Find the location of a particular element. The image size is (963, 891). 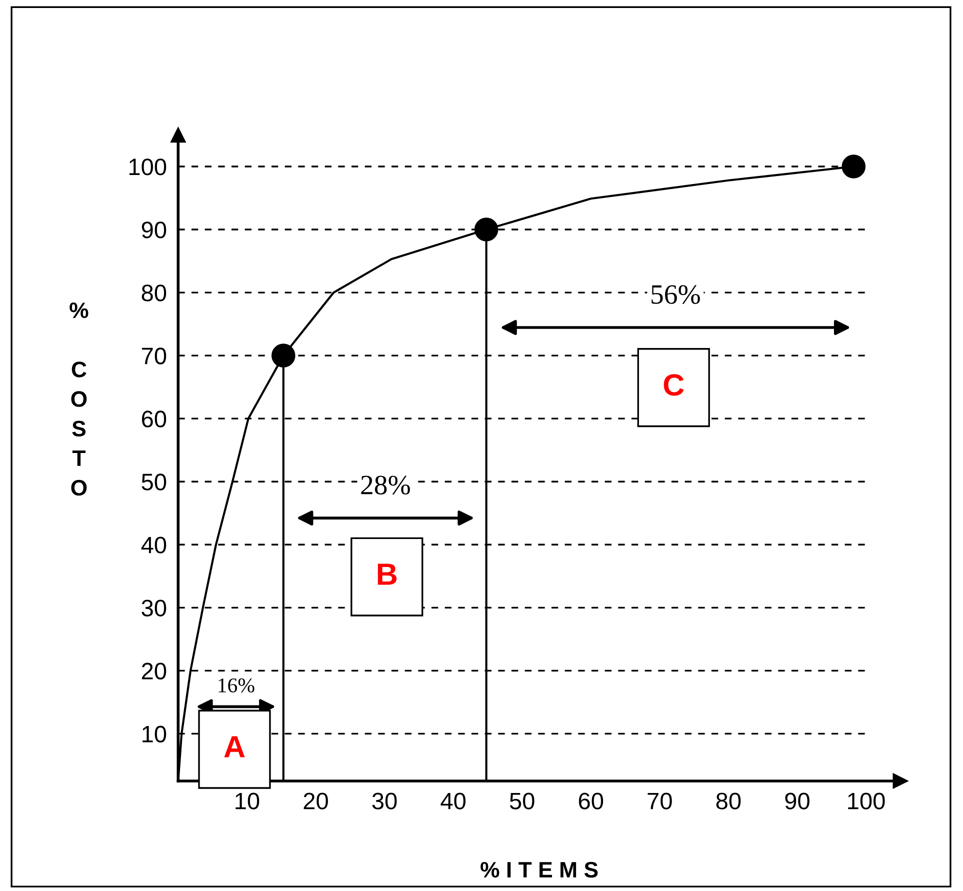

y-tick-label: 100 is located at coordinates (147, 167).